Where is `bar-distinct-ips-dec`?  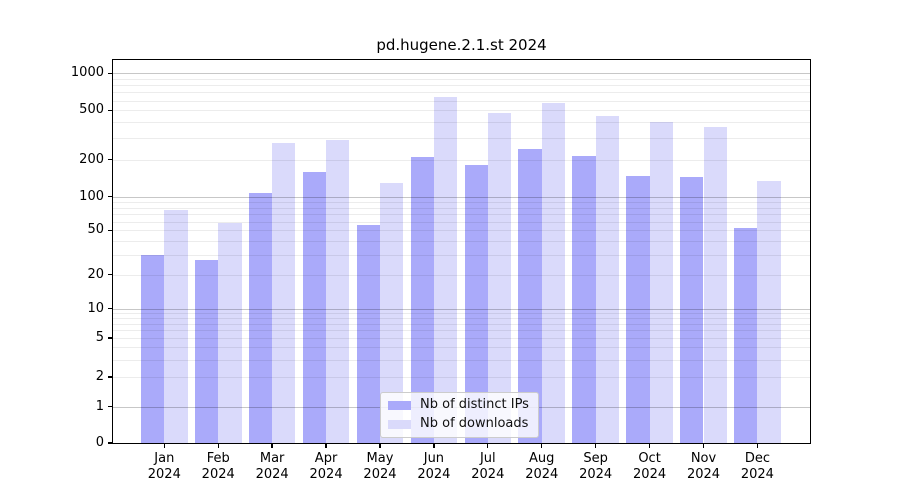 bar-distinct-ips-dec is located at coordinates (746, 335).